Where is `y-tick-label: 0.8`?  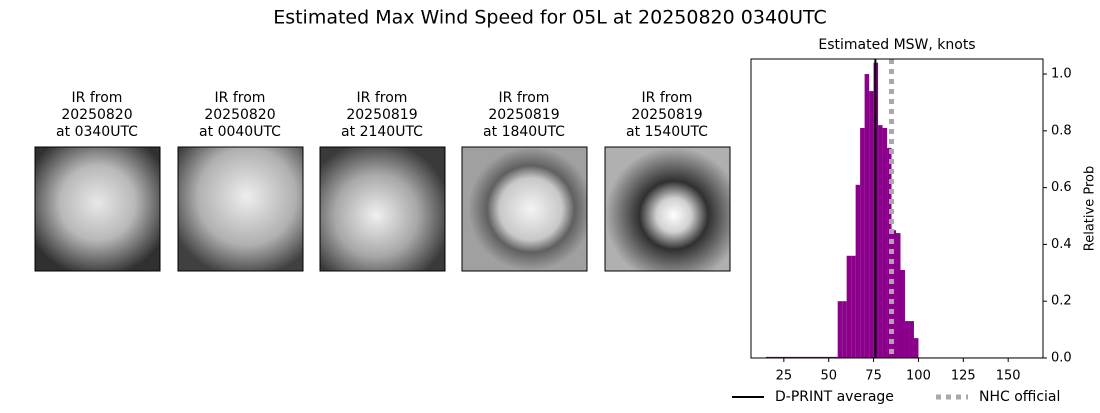 y-tick-label: 0.8 is located at coordinates (1061, 130).